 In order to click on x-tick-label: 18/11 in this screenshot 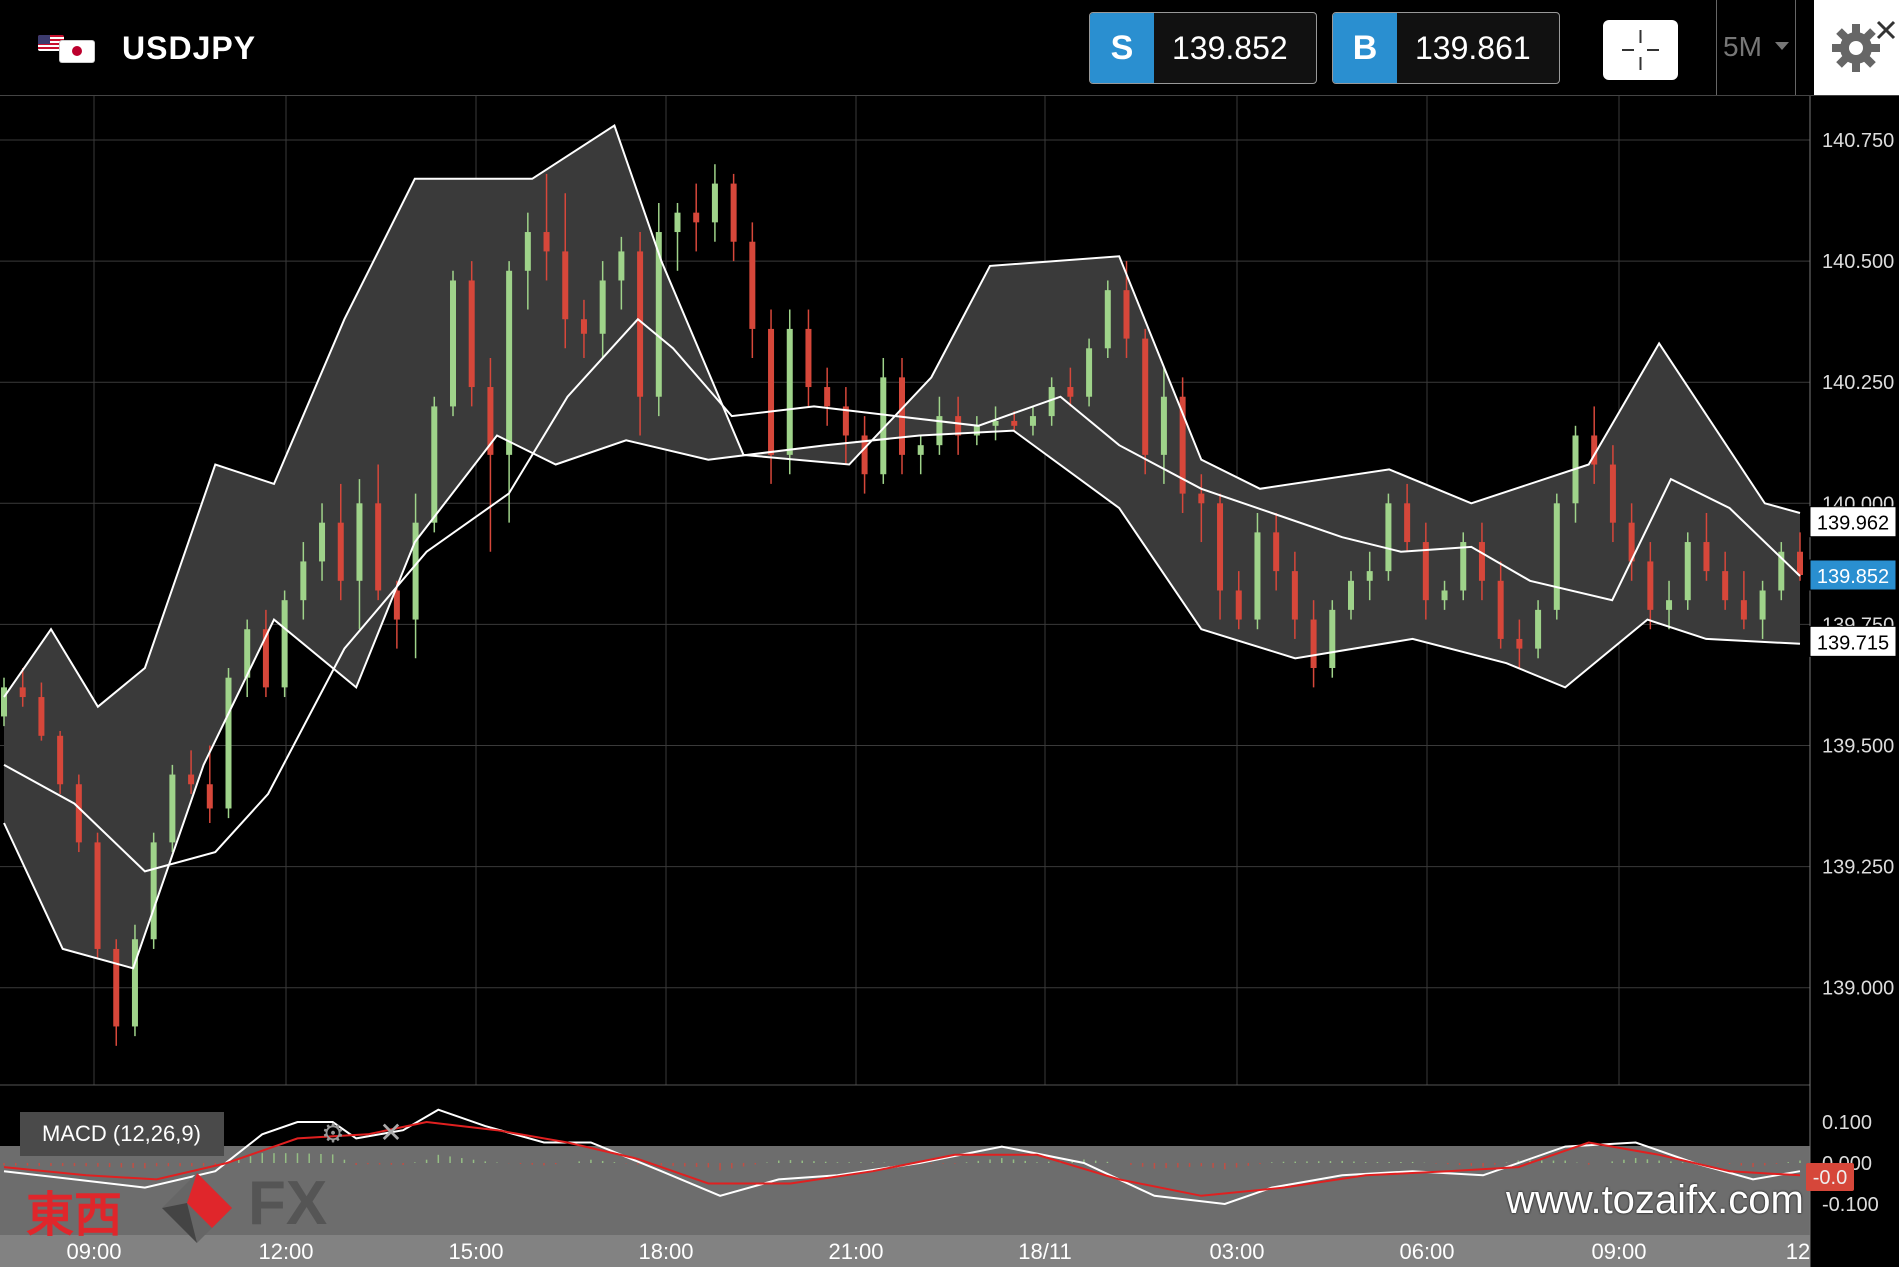, I will do `click(1044, 1251)`.